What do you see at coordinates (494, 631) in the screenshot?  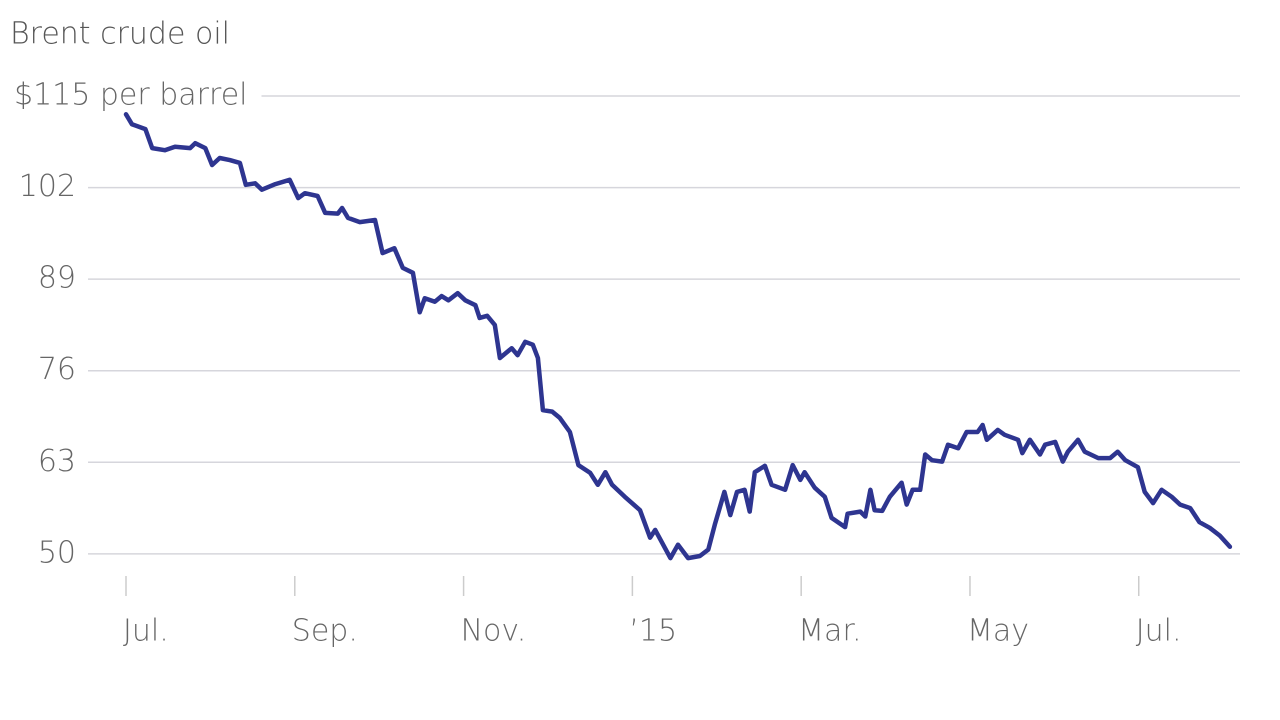 I see `x-tick-label: Nov.` at bounding box center [494, 631].